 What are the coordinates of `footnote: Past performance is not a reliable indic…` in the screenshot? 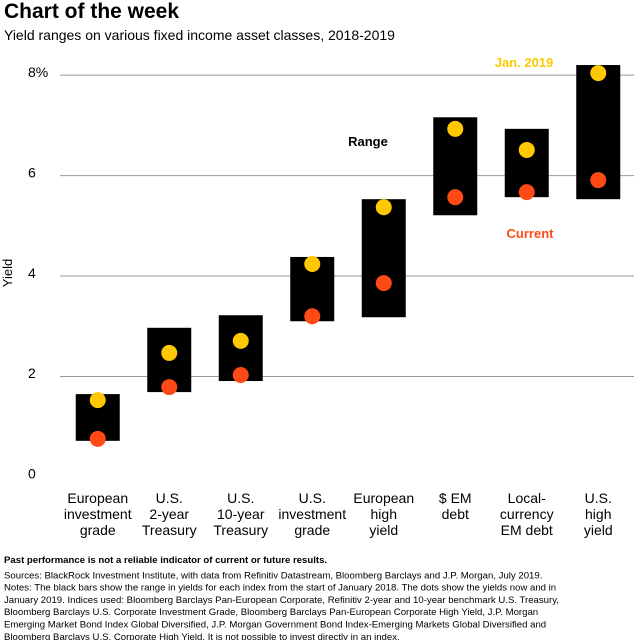 It's located at (165, 560).